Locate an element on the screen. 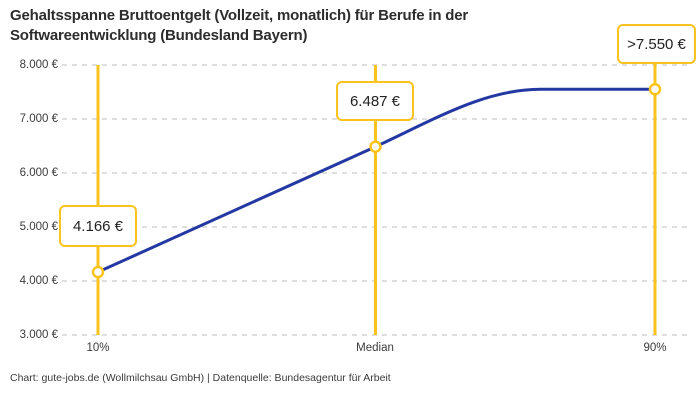 The height and width of the screenshot is (400, 700). y-axis-tick-label: 4.000 € is located at coordinates (38, 281).